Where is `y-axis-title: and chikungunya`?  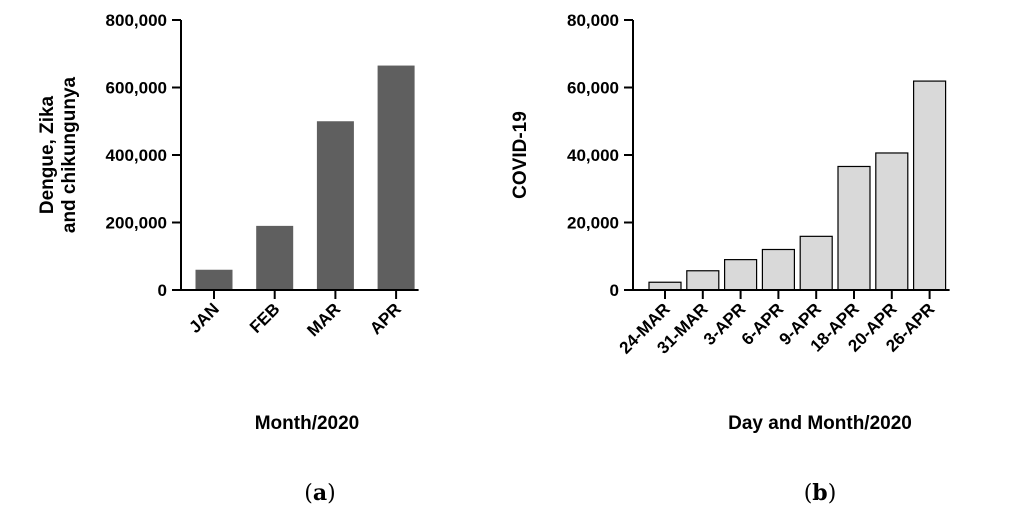 y-axis-title: and chikungunya is located at coordinates (69, 154).